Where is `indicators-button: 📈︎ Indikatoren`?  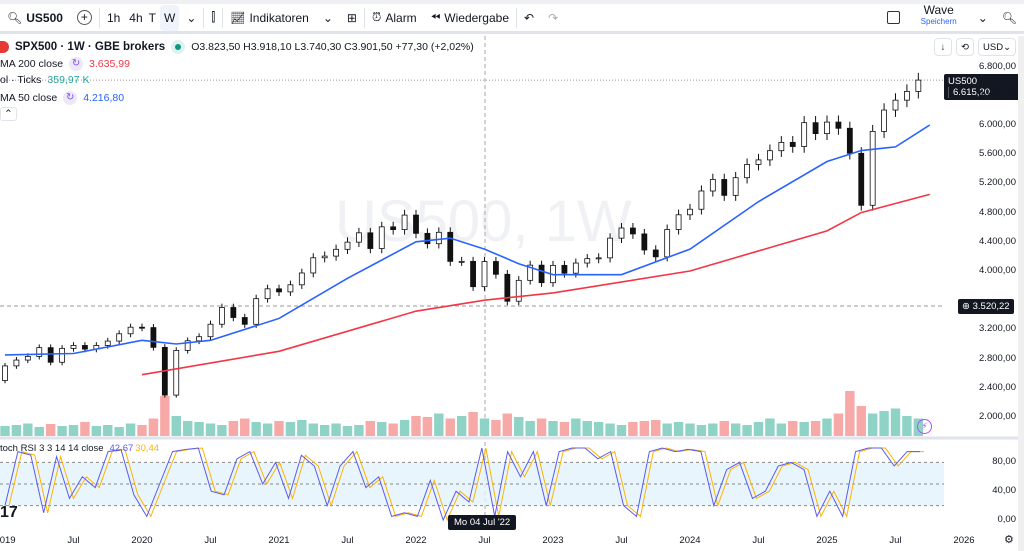 indicators-button: 📈︎ Indikatoren is located at coordinates (269, 17).